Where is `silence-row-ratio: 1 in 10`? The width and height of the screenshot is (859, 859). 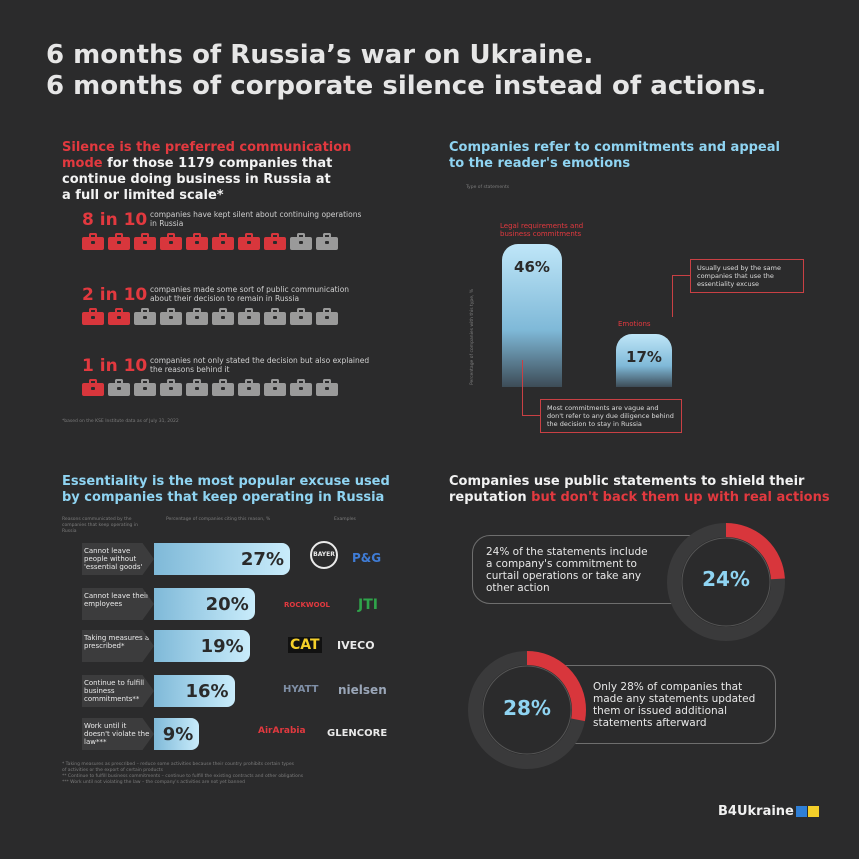 silence-row-ratio: 1 in 10 is located at coordinates (115, 366).